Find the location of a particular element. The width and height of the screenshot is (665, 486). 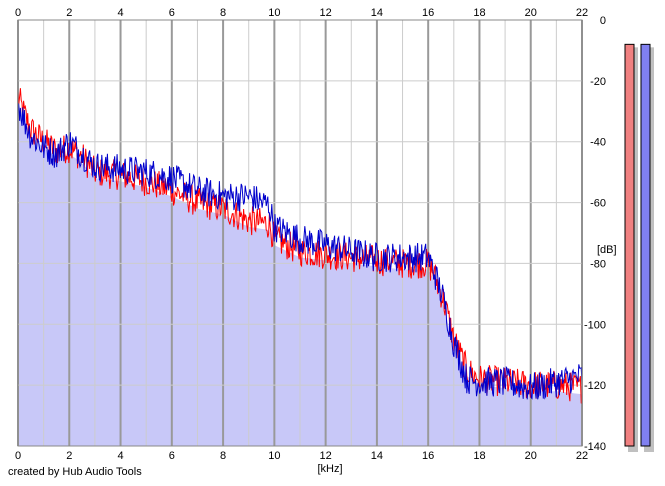

x-tick-label-bottom-10: 20 is located at coordinates (531, 456).